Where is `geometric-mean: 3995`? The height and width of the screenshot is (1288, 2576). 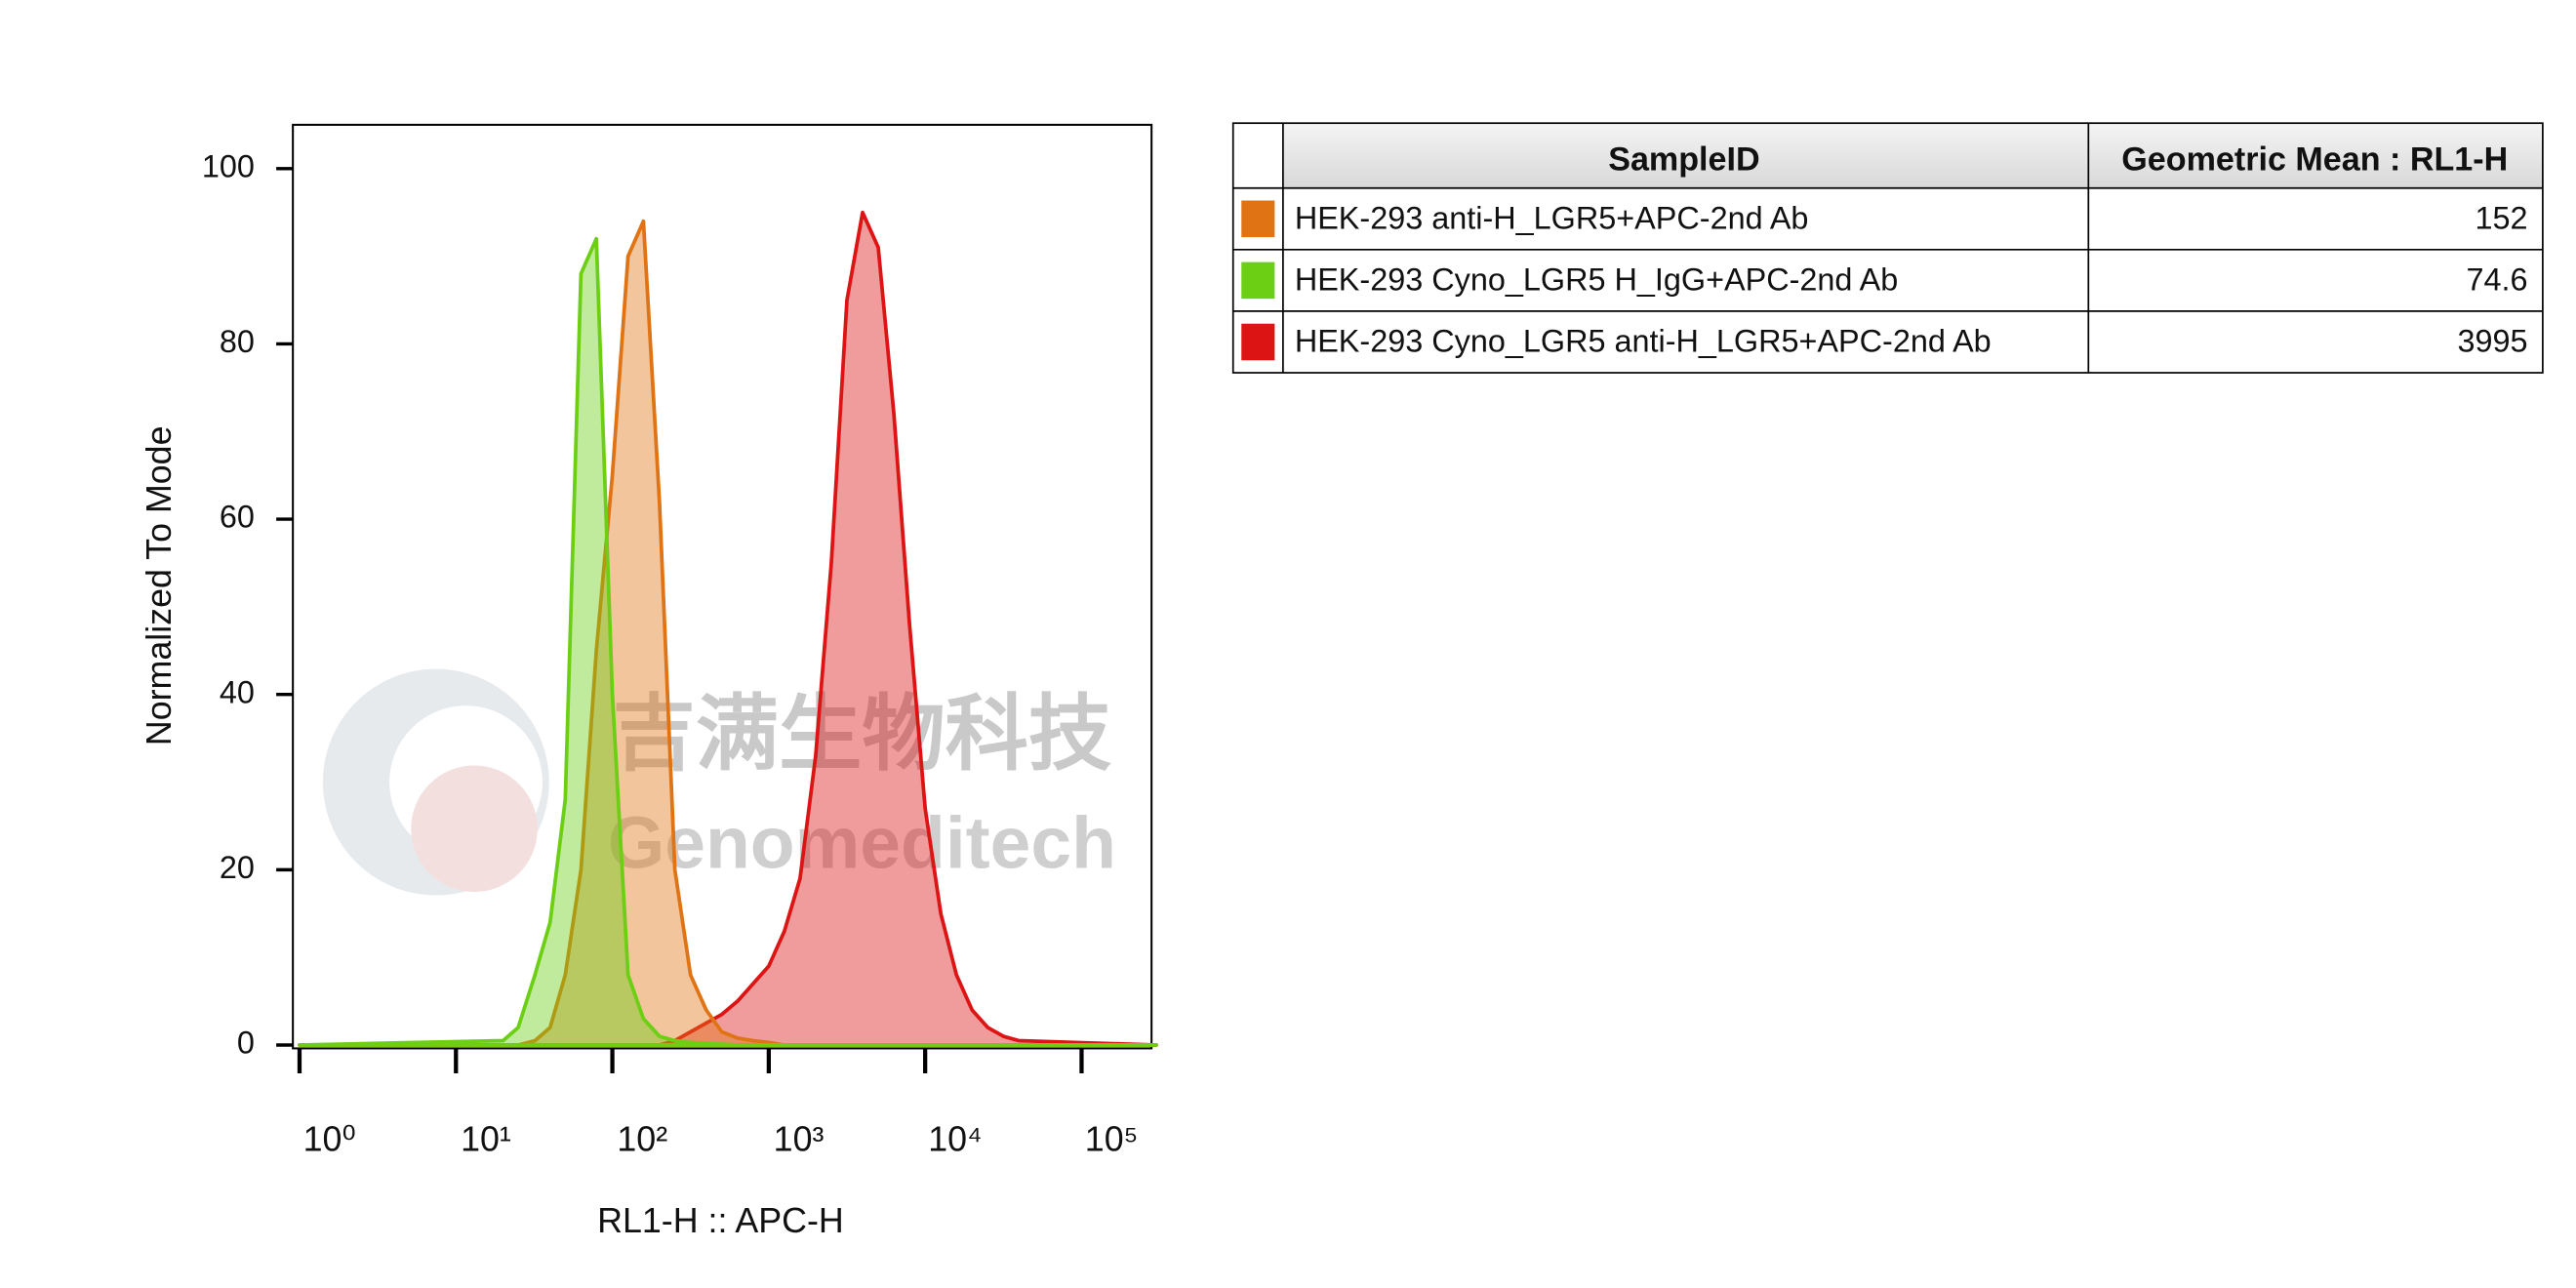
geometric-mean: 3995 is located at coordinates (2492, 341).